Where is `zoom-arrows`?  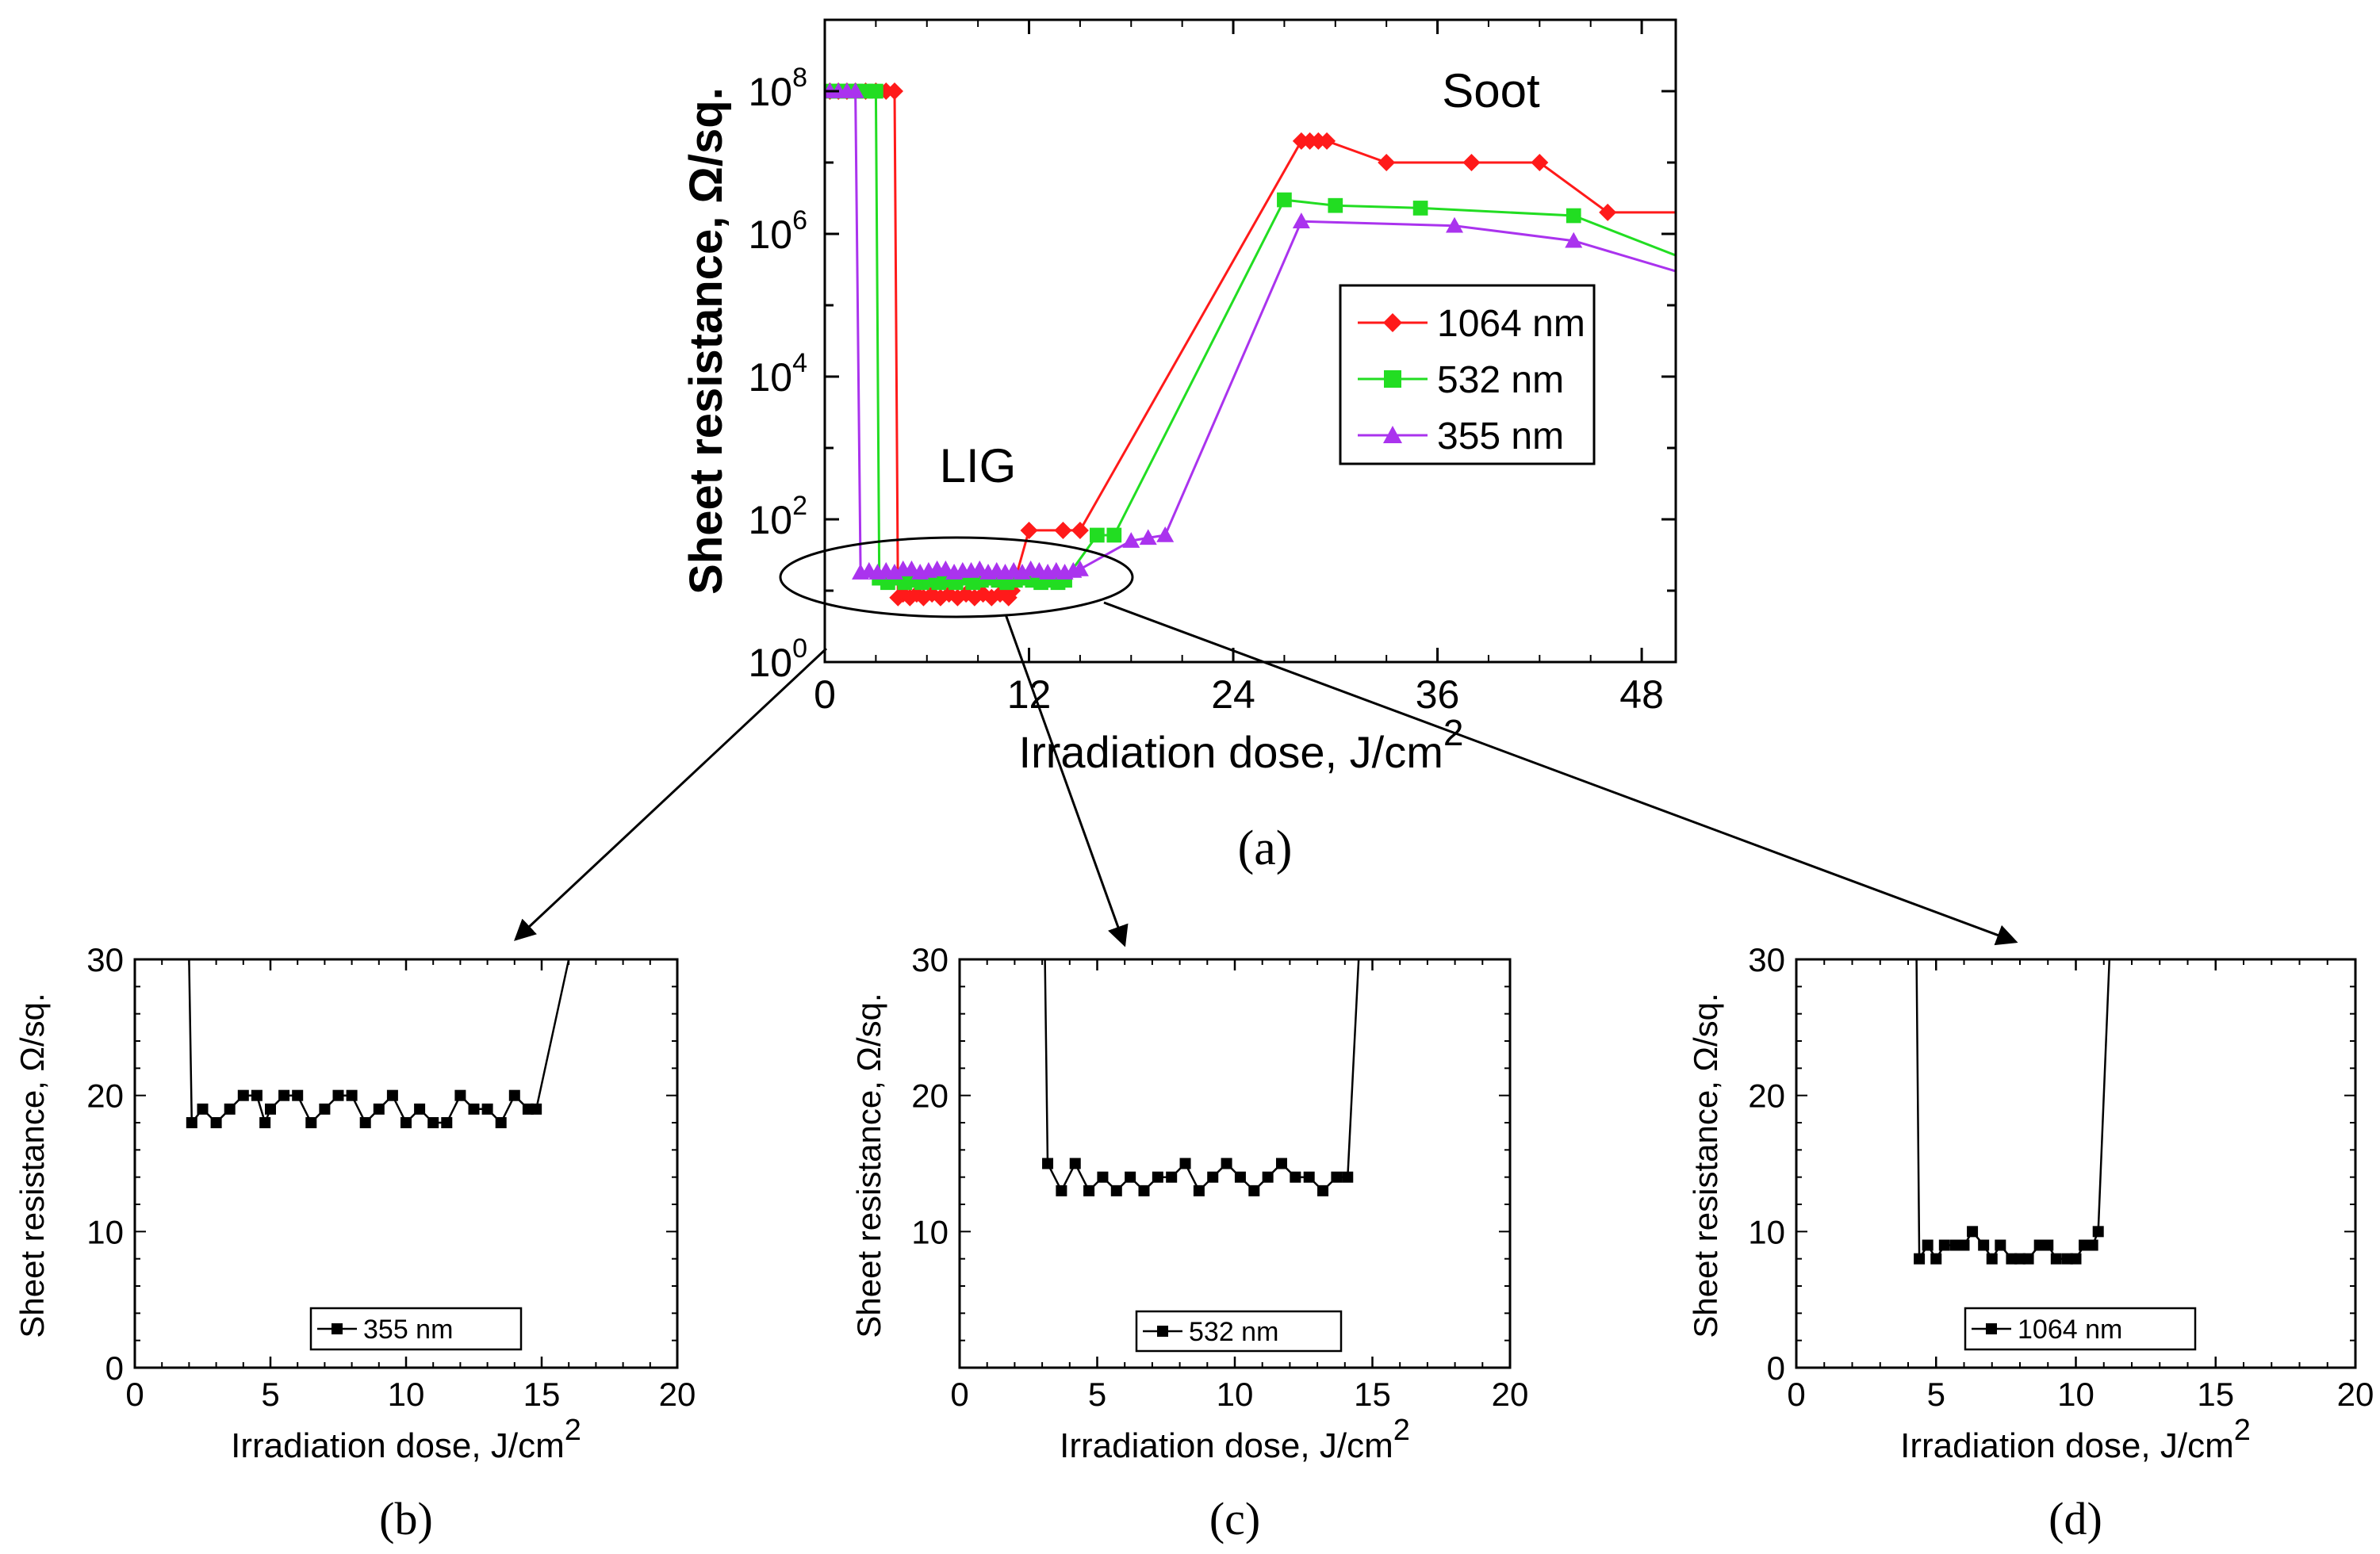 zoom-arrows is located at coordinates (1266, 774).